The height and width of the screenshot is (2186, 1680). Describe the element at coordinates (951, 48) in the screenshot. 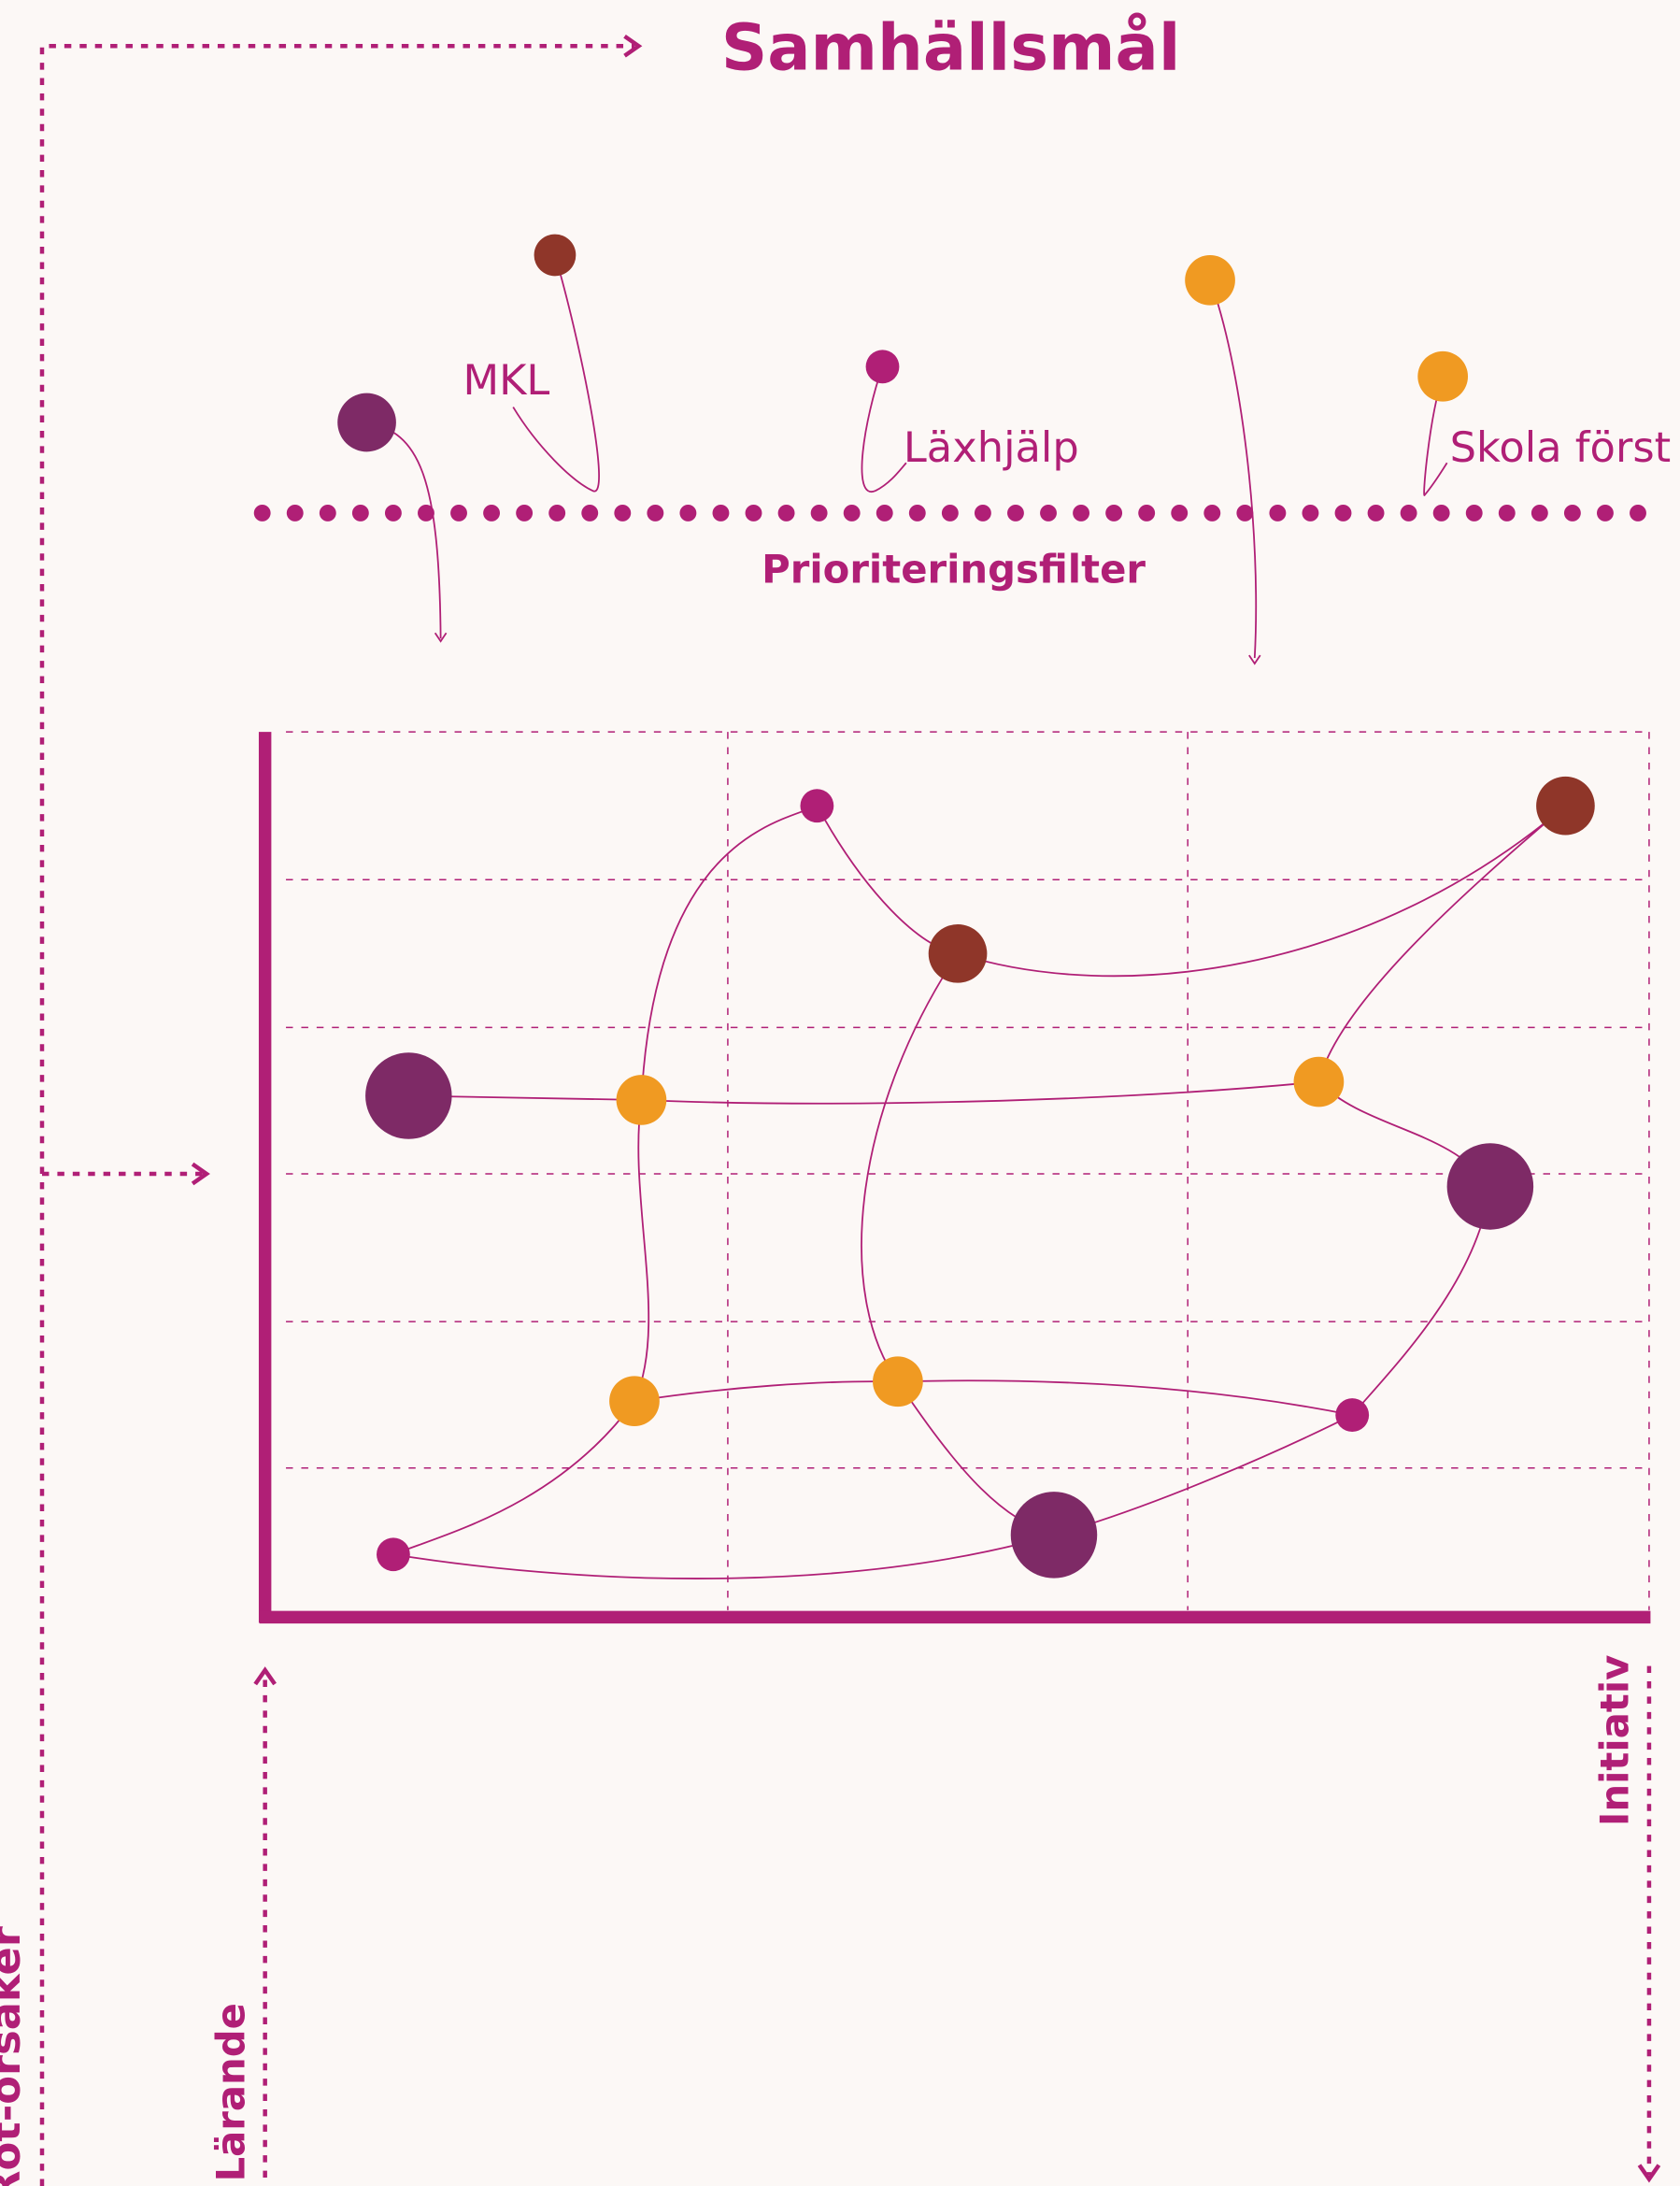

I see `title: Samhällsmål` at that location.